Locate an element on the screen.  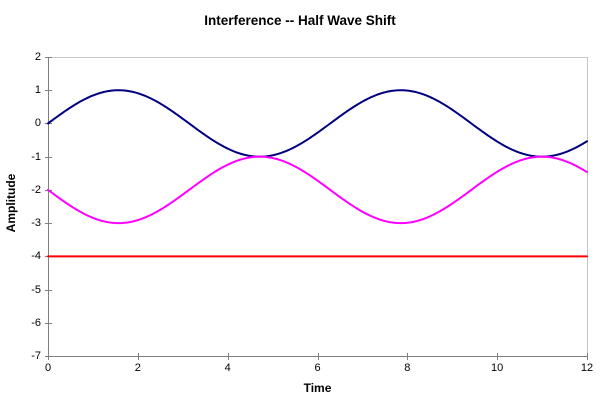
chart-title: Interference -- Half Wave Shift is located at coordinates (300, 20).